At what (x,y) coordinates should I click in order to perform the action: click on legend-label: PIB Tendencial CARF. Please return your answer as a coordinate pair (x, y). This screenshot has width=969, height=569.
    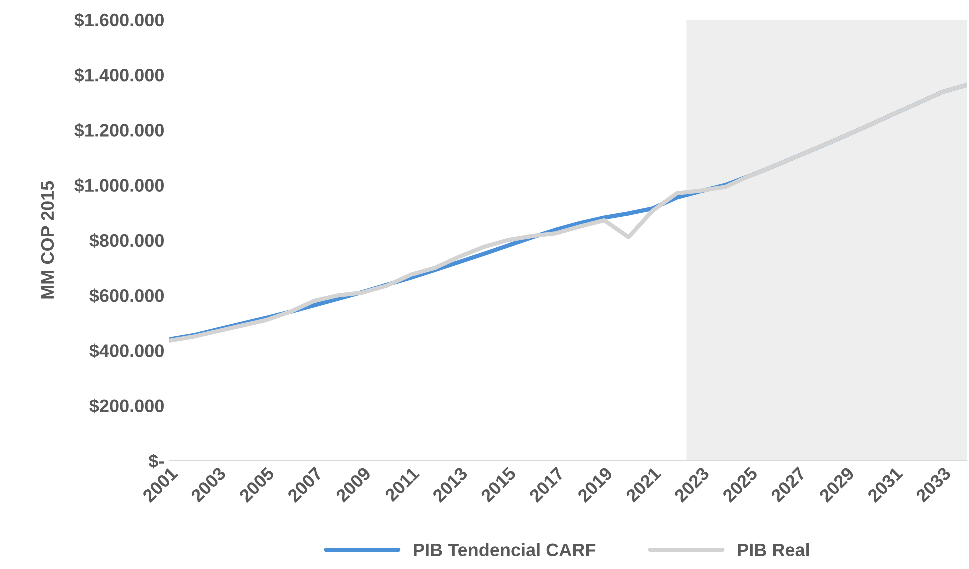
    Looking at the image, I should click on (505, 550).